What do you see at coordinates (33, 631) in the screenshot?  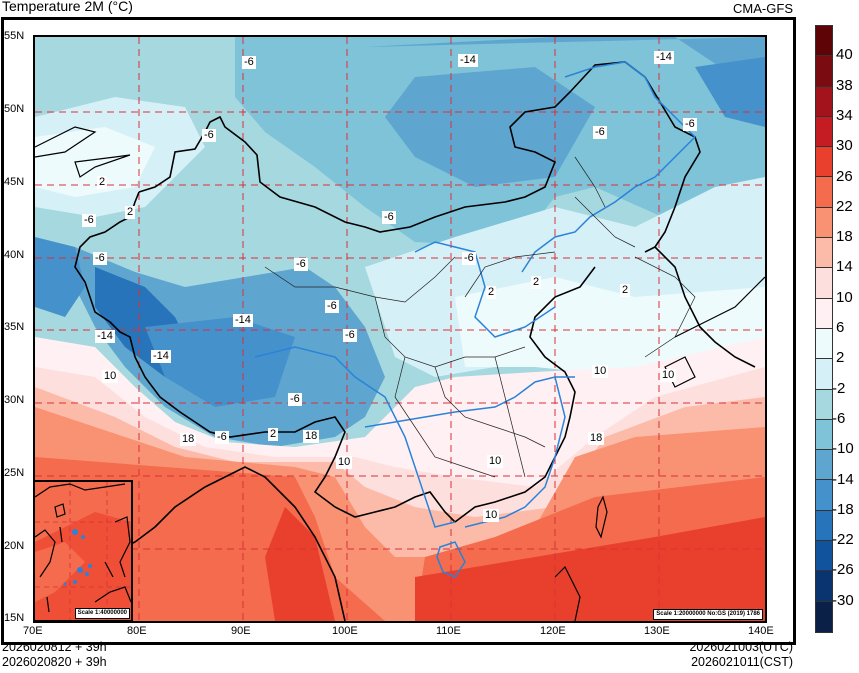 I see `lon-label-70e: 70E` at bounding box center [33, 631].